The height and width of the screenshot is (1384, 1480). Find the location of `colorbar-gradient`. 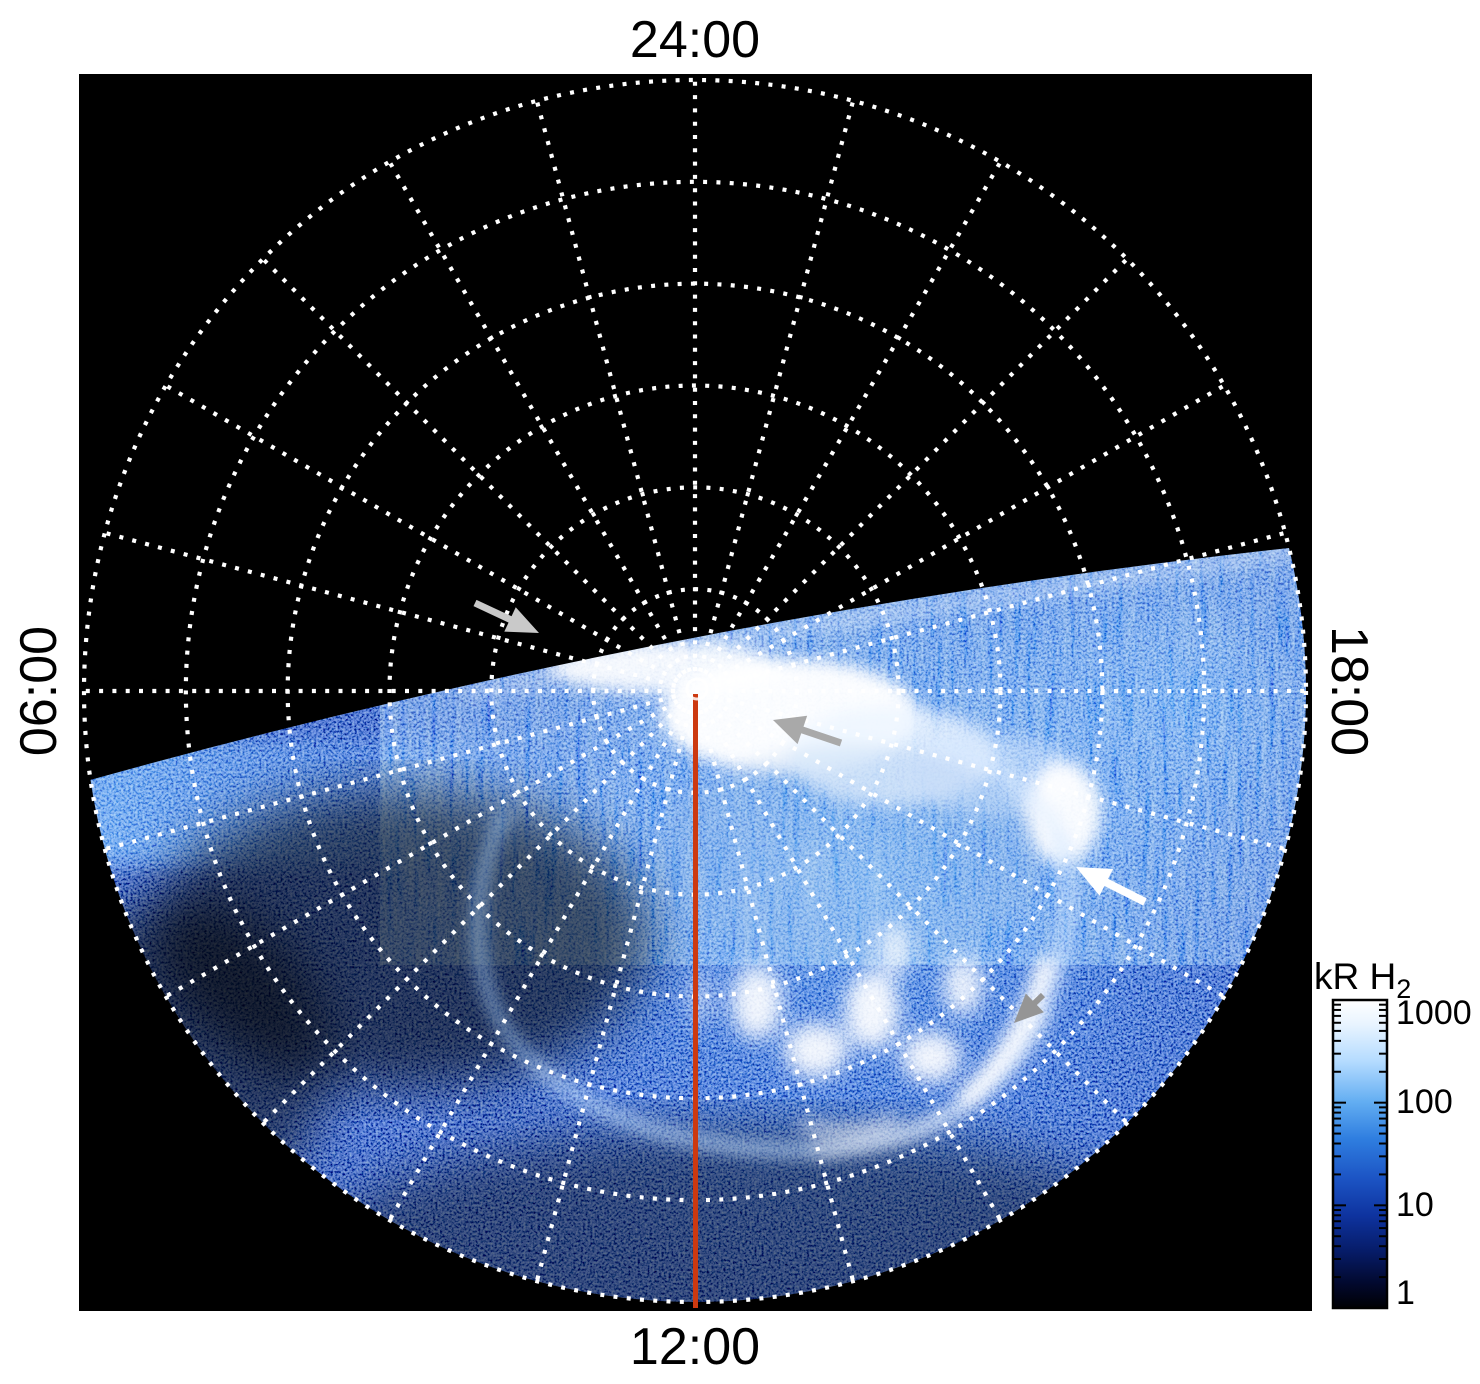

colorbar-gradient is located at coordinates (1360, 1154).